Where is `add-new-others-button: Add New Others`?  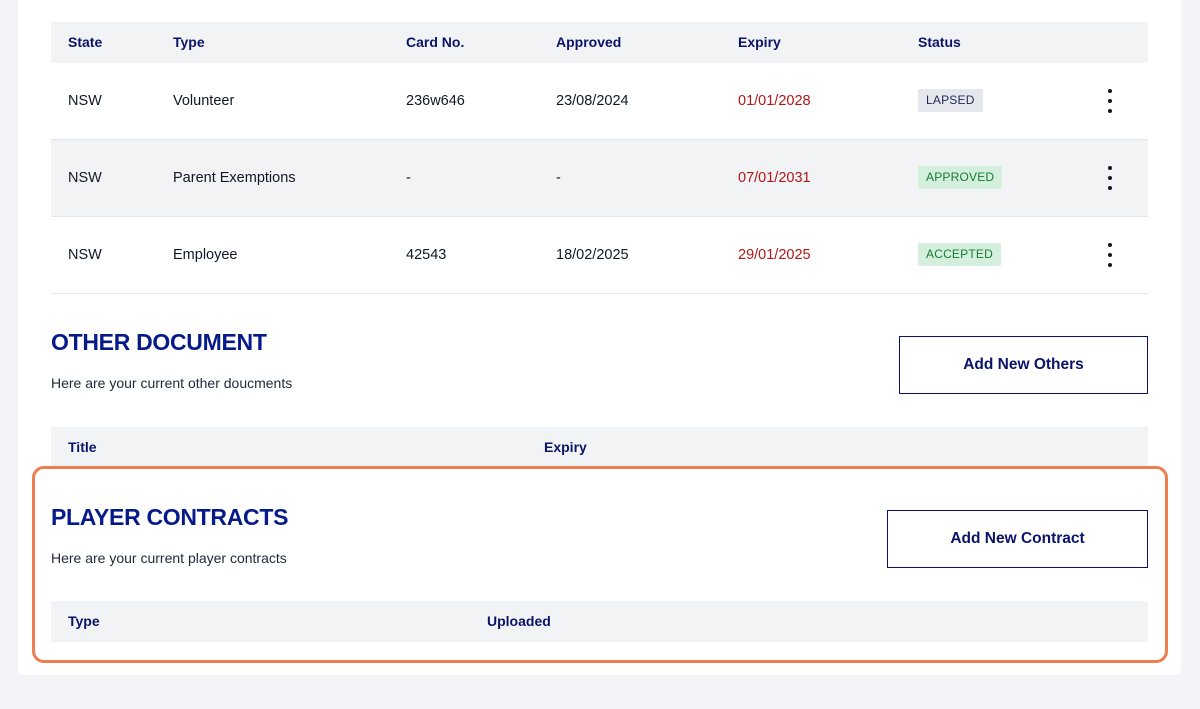
add-new-others-button: Add New Others is located at coordinates (1023, 365).